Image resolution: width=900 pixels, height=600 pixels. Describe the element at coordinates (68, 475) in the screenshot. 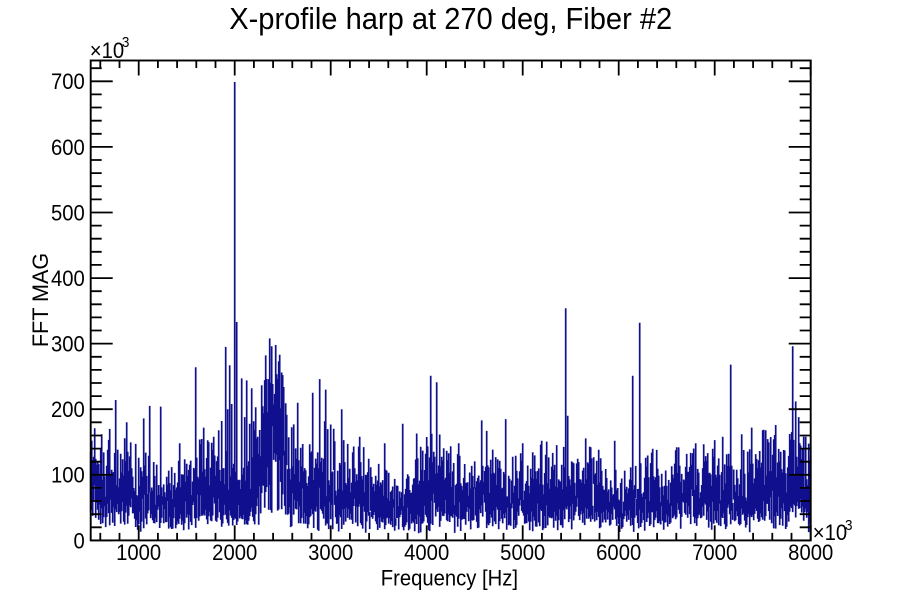

I see `svg-text: 100` at that location.